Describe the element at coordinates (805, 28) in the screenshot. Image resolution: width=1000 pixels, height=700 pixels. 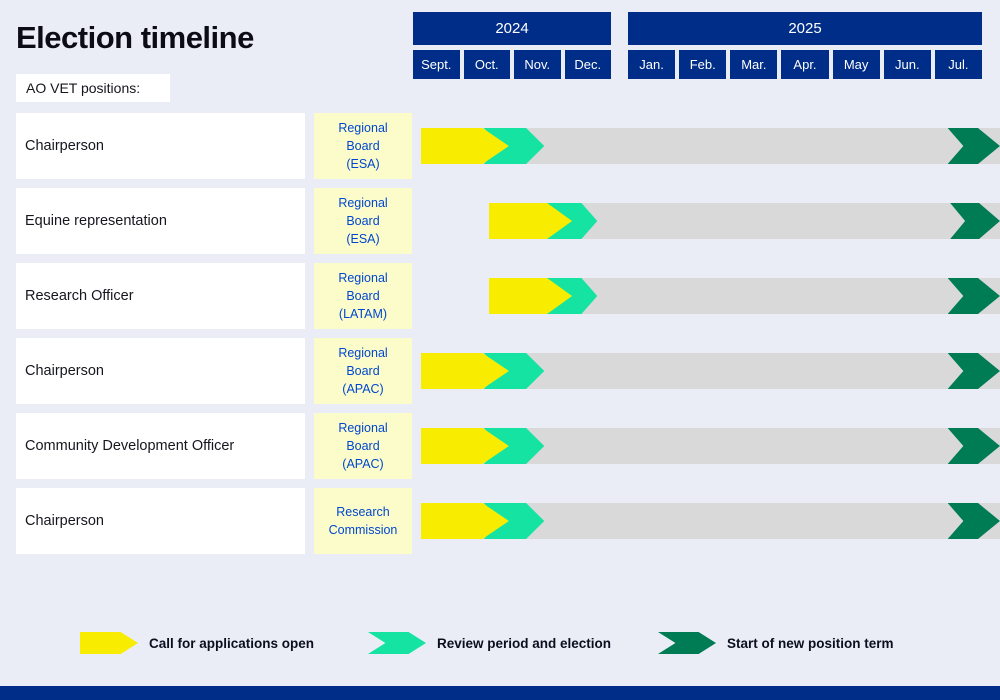
I see `year-header-2025: 2025` at that location.